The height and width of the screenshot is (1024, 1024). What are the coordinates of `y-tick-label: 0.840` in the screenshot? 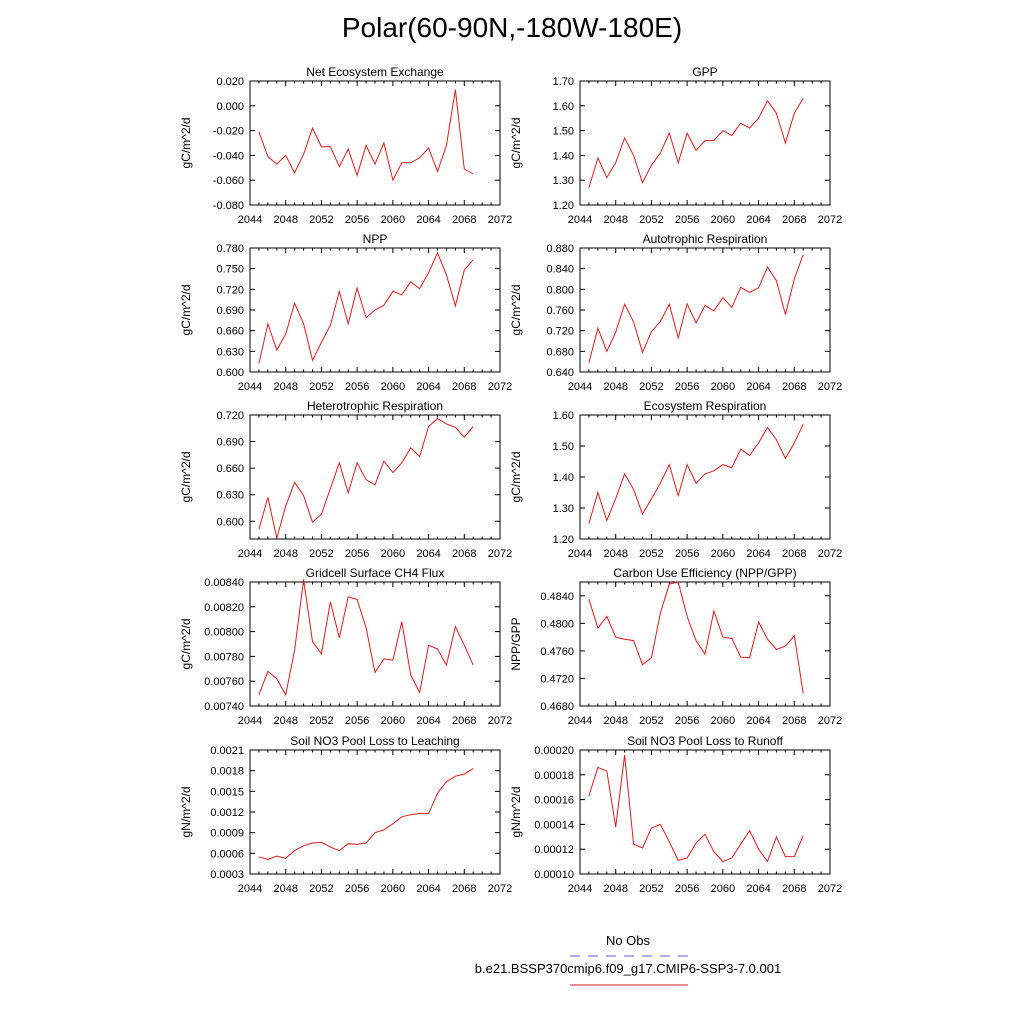 It's located at (560, 270).